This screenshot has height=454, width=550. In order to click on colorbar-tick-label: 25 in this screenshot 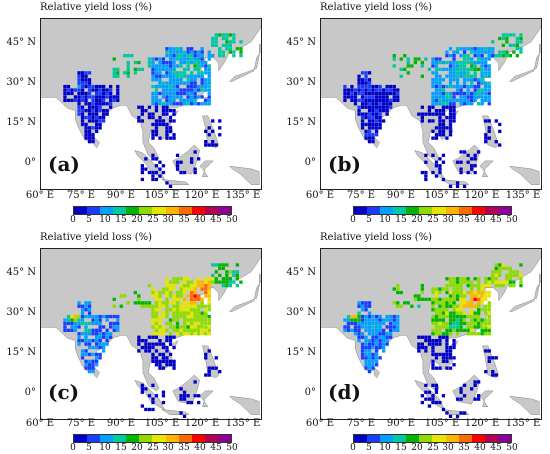, I will do `click(153, 220)`.